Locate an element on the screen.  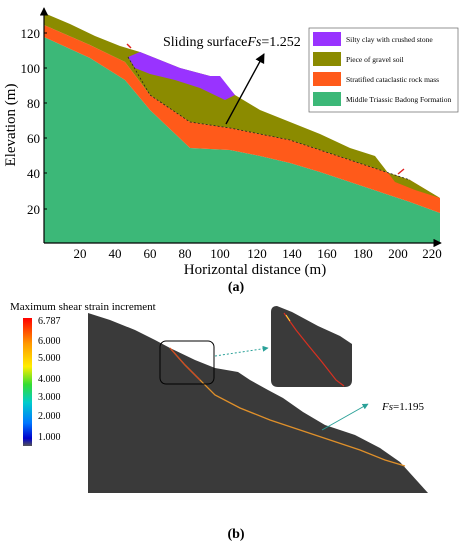
legend-label: Silty clay with crushed stone is located at coordinates (389, 39).